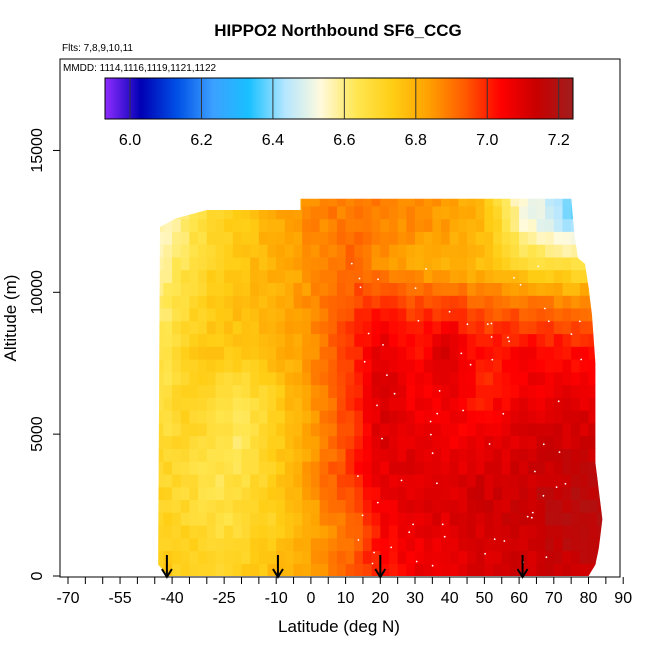 The width and height of the screenshot is (650, 650). What do you see at coordinates (224, 598) in the screenshot?
I see `x-tick-label: -25` at bounding box center [224, 598].